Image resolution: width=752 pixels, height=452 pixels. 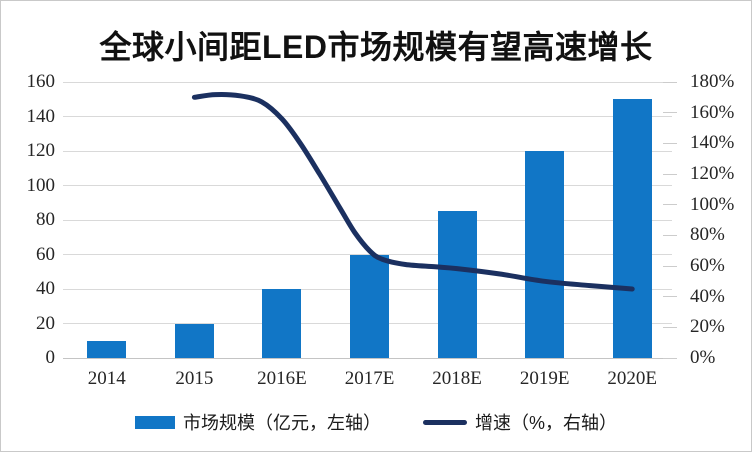 I want to click on chart-title: 全球小间距LED市场规模有望高速增长, so click(x=376, y=47).